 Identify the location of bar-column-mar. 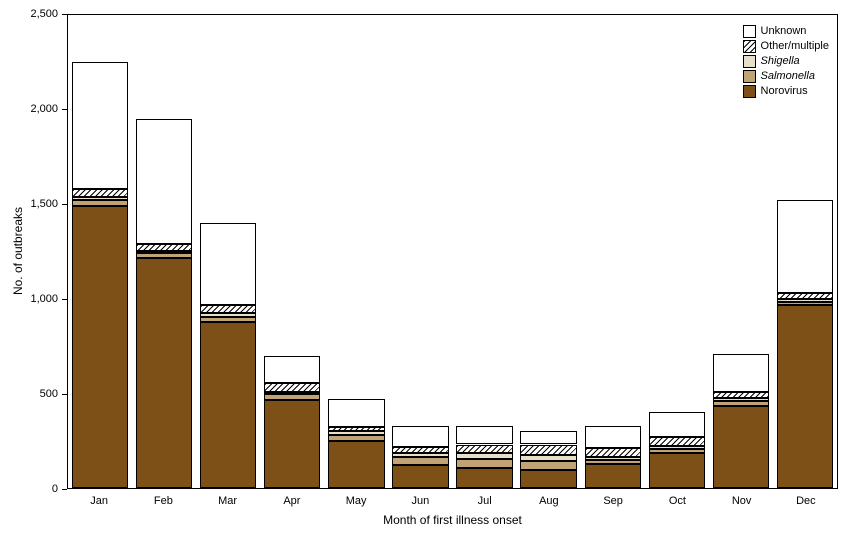
(228, 251).